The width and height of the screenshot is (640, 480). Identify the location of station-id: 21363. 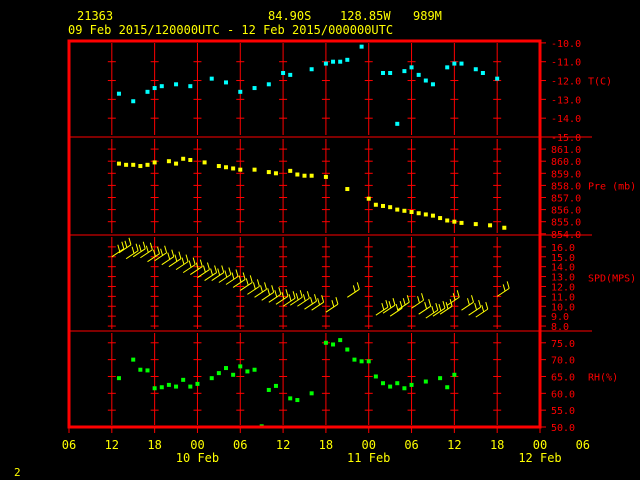
(95, 16).